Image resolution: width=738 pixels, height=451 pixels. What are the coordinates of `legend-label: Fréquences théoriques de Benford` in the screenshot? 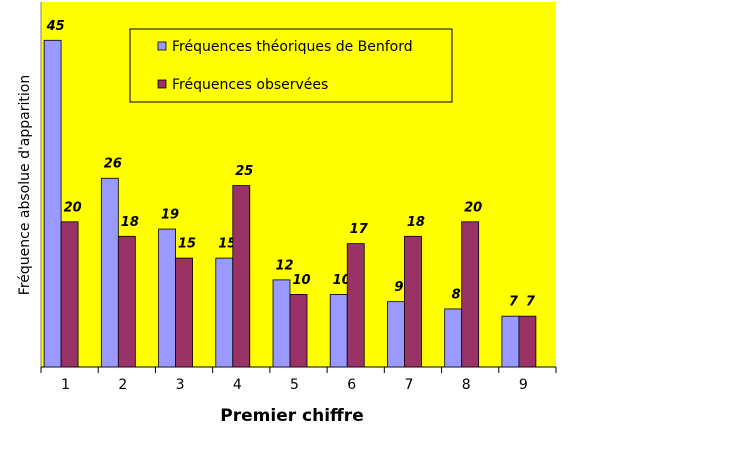 It's located at (292, 47).